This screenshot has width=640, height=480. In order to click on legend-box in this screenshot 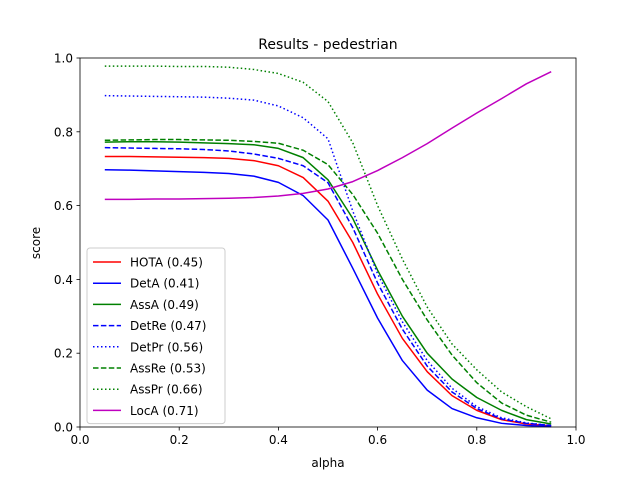, I will do `click(156, 336)`.